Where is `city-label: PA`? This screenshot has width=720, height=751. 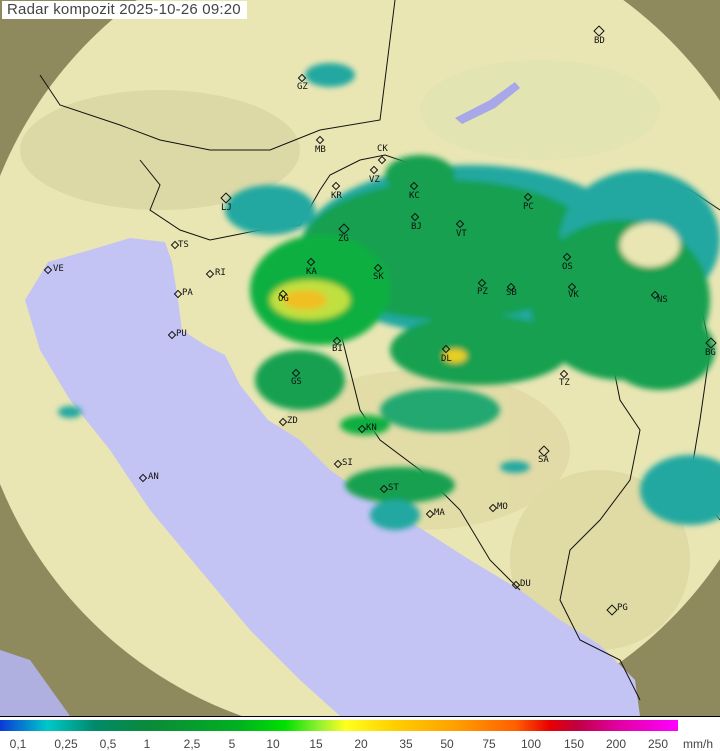 city-label: PA is located at coordinates (187, 293).